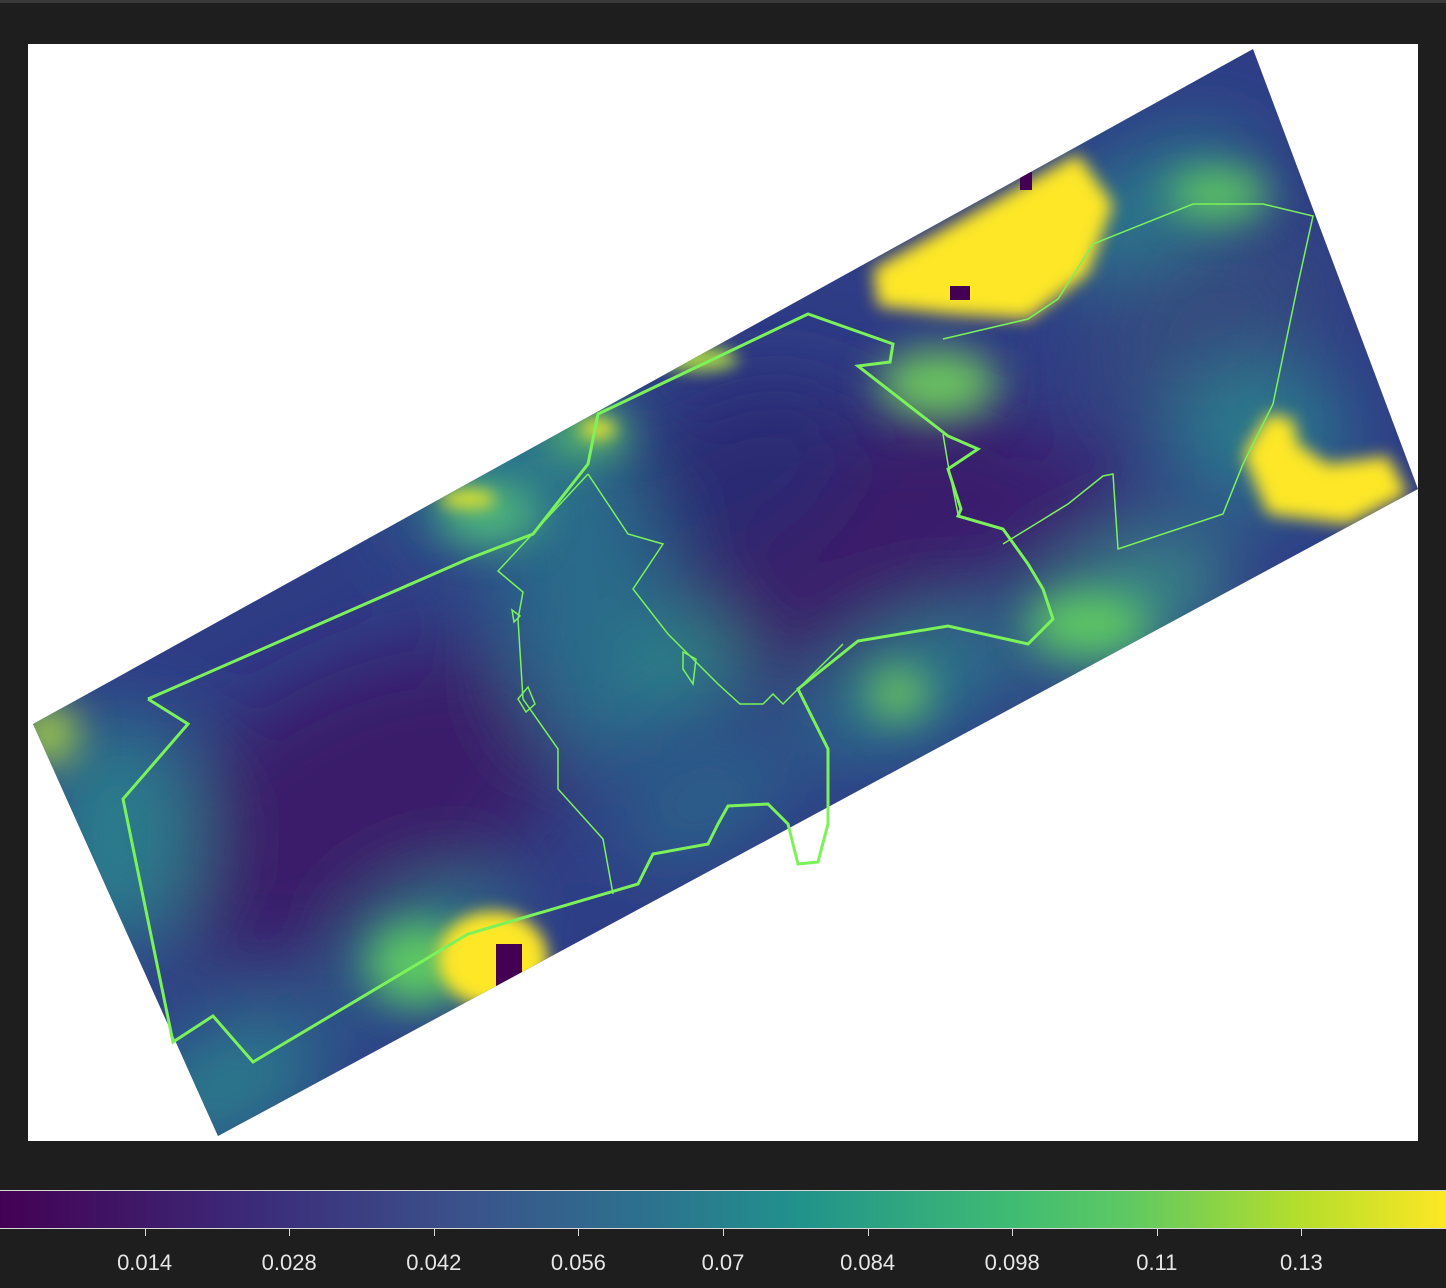 The width and height of the screenshot is (1446, 1288). I want to click on colorbar-tick-label: 0.098, so click(1012, 1262).